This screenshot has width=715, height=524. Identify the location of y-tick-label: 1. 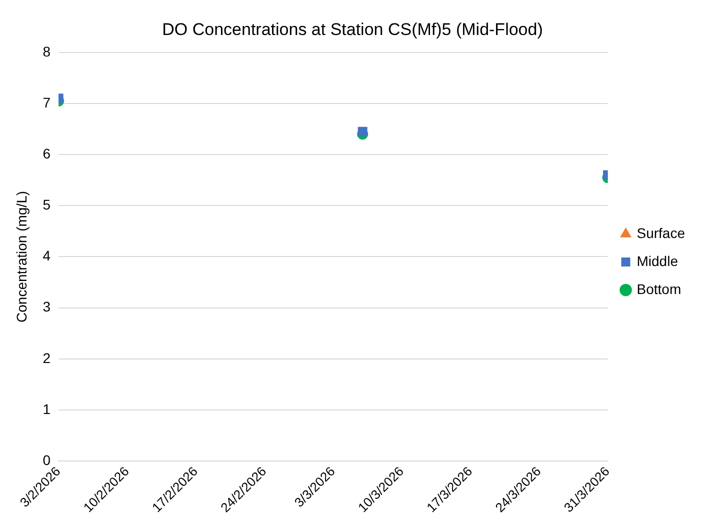
(46, 408).